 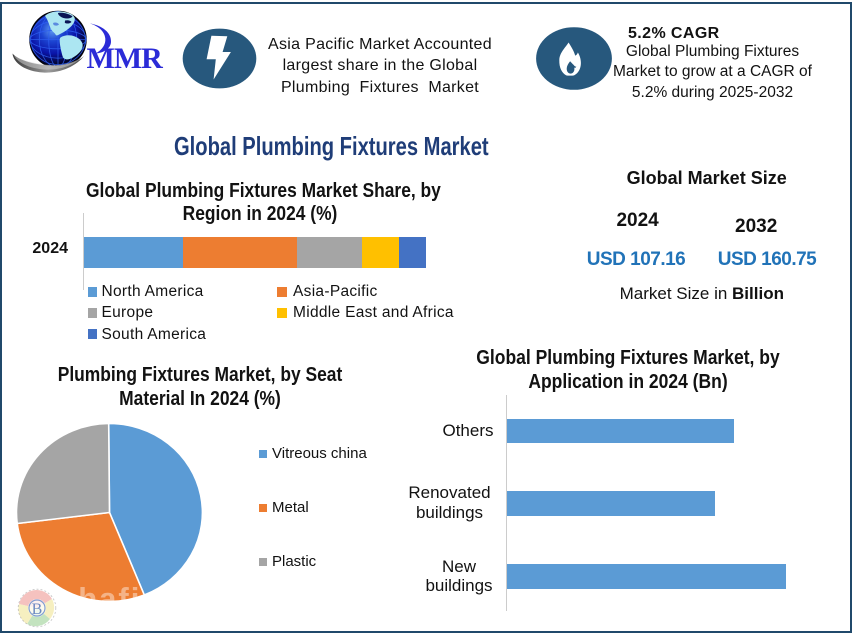 I want to click on svg-text: B, so click(x=37, y=609).